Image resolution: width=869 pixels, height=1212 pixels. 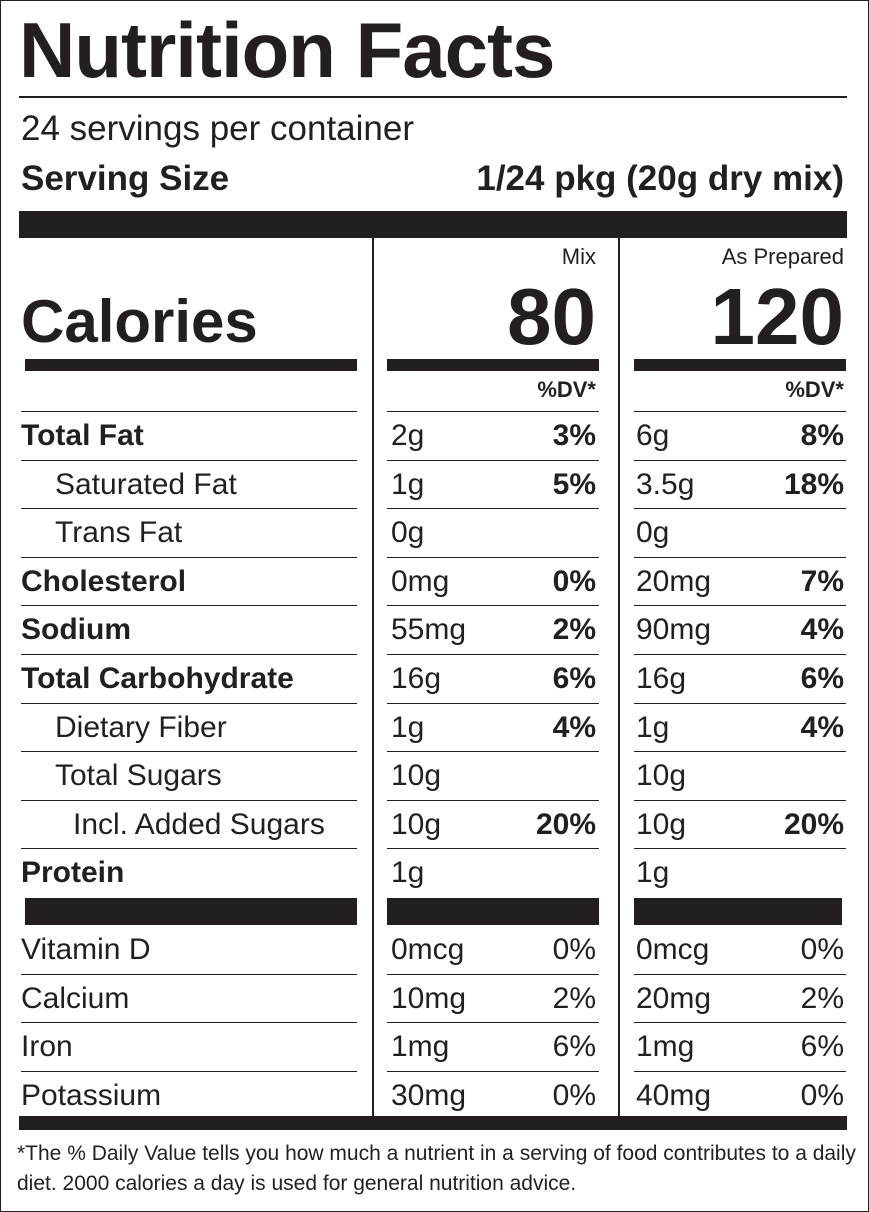 What do you see at coordinates (429, 630) in the screenshot?
I see `amount: 55mg` at bounding box center [429, 630].